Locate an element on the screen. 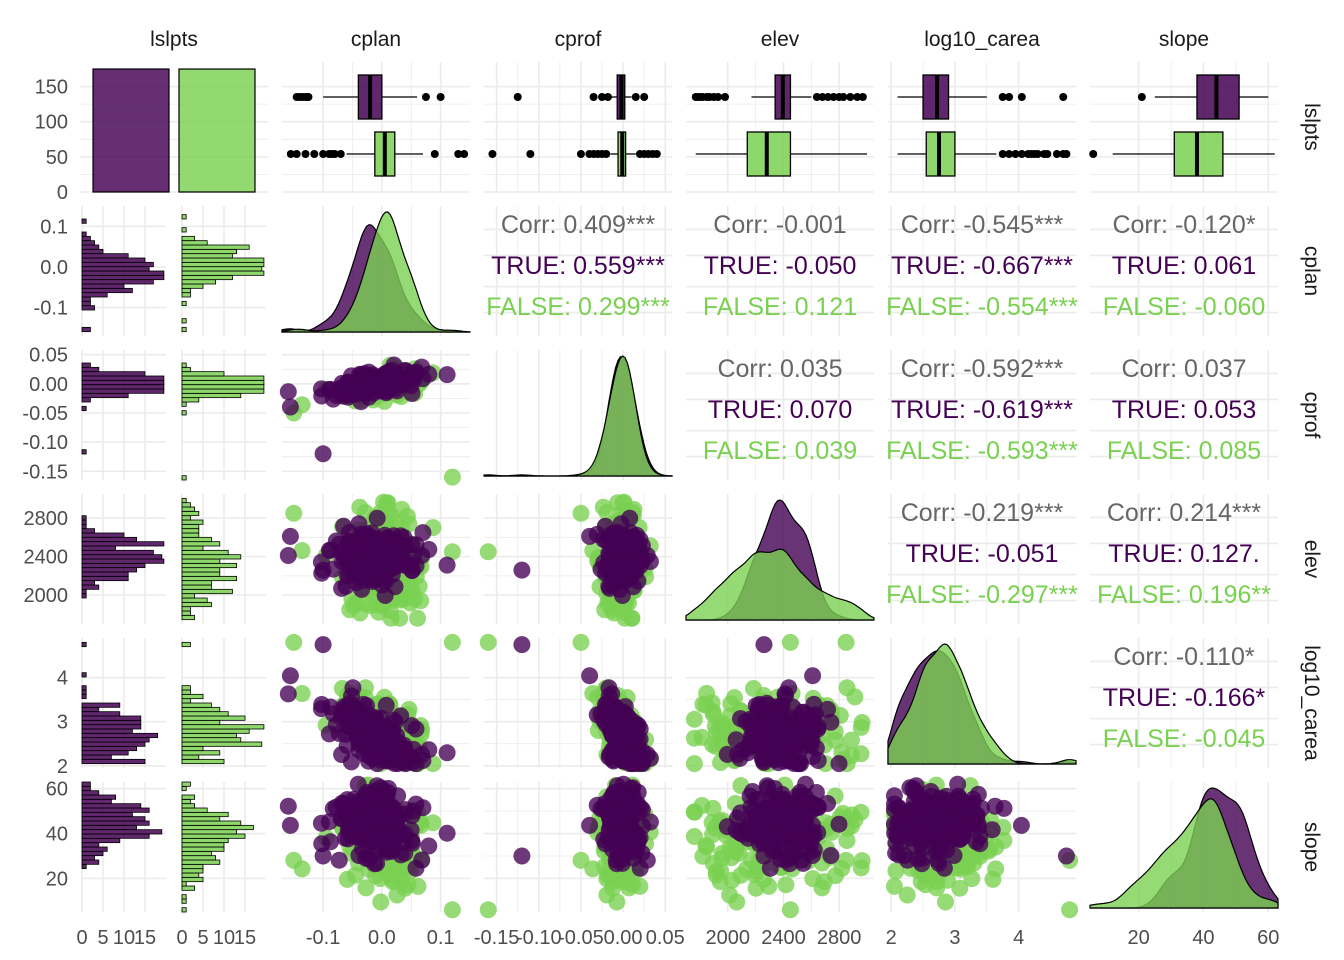 The image size is (1344, 960). tick-x-hist-false: 5 is located at coordinates (202, 938).